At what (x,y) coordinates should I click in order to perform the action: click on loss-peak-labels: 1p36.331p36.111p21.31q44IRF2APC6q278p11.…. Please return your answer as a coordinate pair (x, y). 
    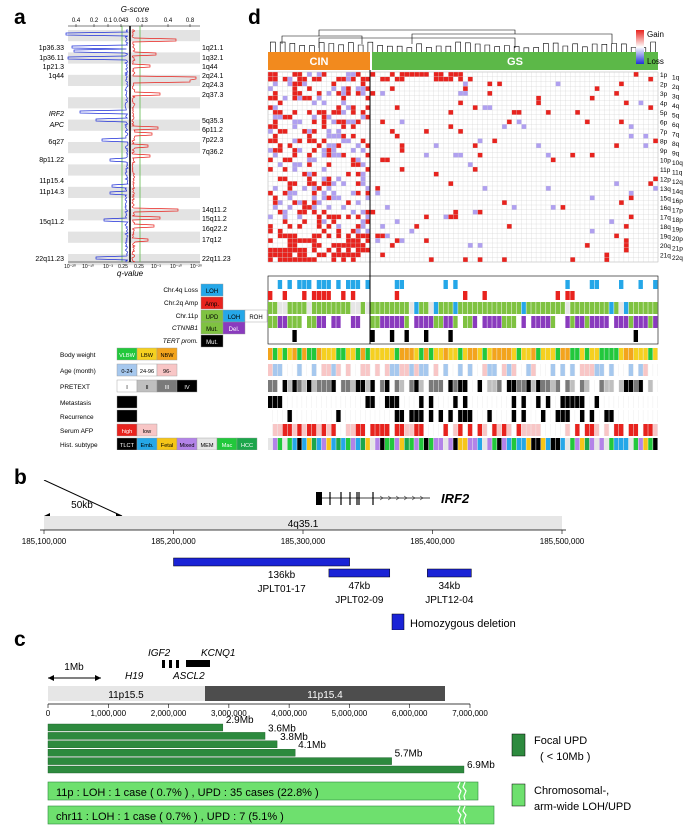
    Looking at the image, I should click on (50, 154).